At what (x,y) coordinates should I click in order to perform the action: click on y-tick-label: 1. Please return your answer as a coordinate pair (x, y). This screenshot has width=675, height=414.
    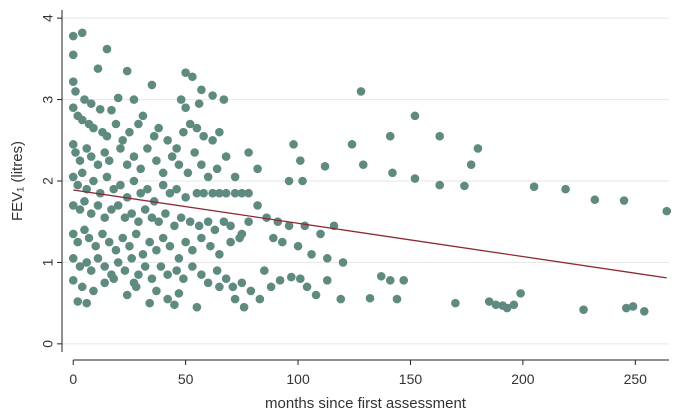
    Looking at the image, I should click on (48, 262).